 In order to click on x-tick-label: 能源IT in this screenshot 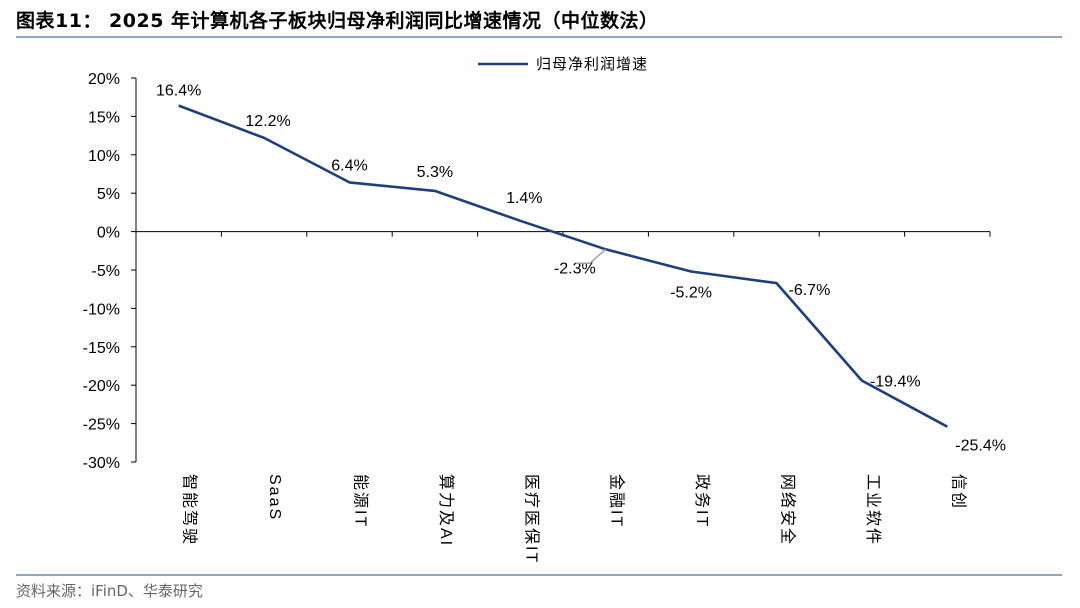, I will do `click(361, 501)`.